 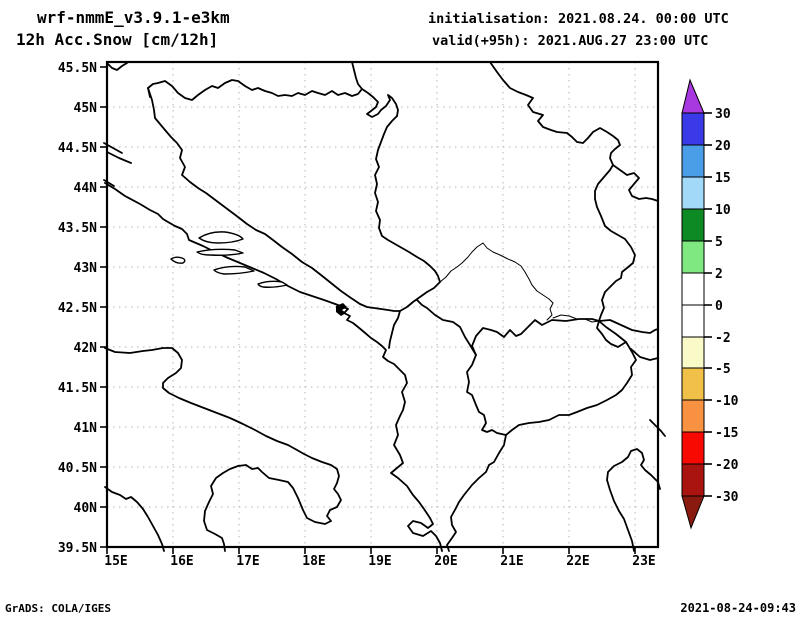 What do you see at coordinates (726, 433) in the screenshot?
I see `colorbar-label: -15` at bounding box center [726, 433].